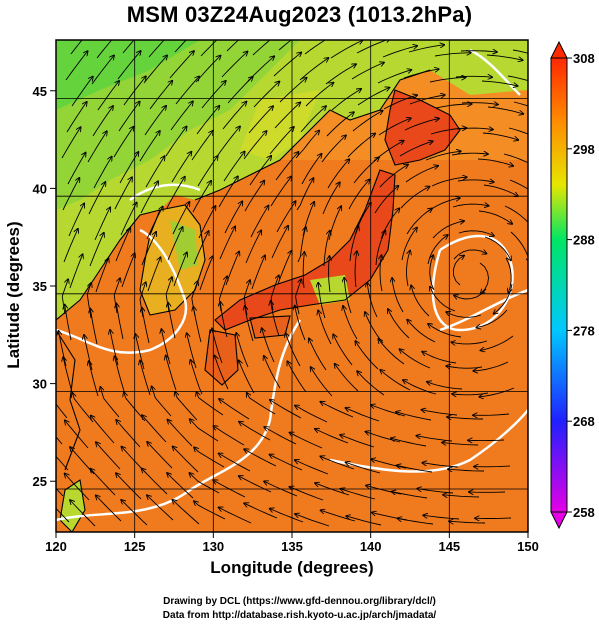  Describe the element at coordinates (40, 91) in the screenshot. I see `y-tick-label: 45` at that location.